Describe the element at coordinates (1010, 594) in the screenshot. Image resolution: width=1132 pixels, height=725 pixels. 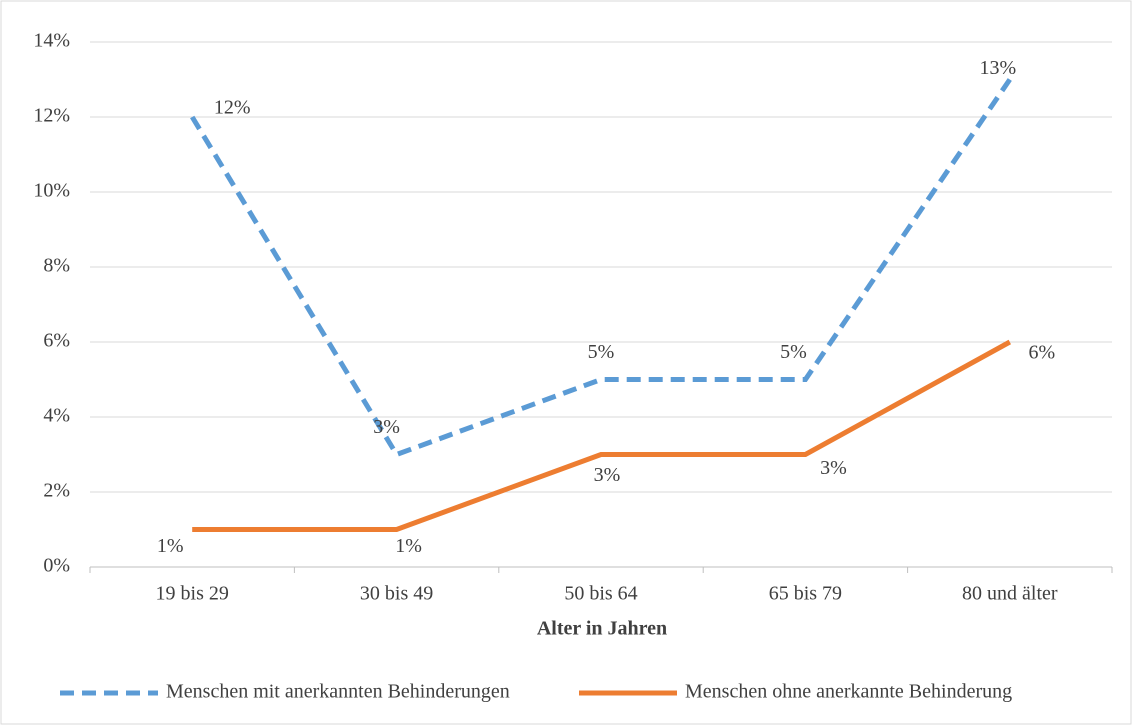
I see `x-tick-label: 80 und älter` at that location.